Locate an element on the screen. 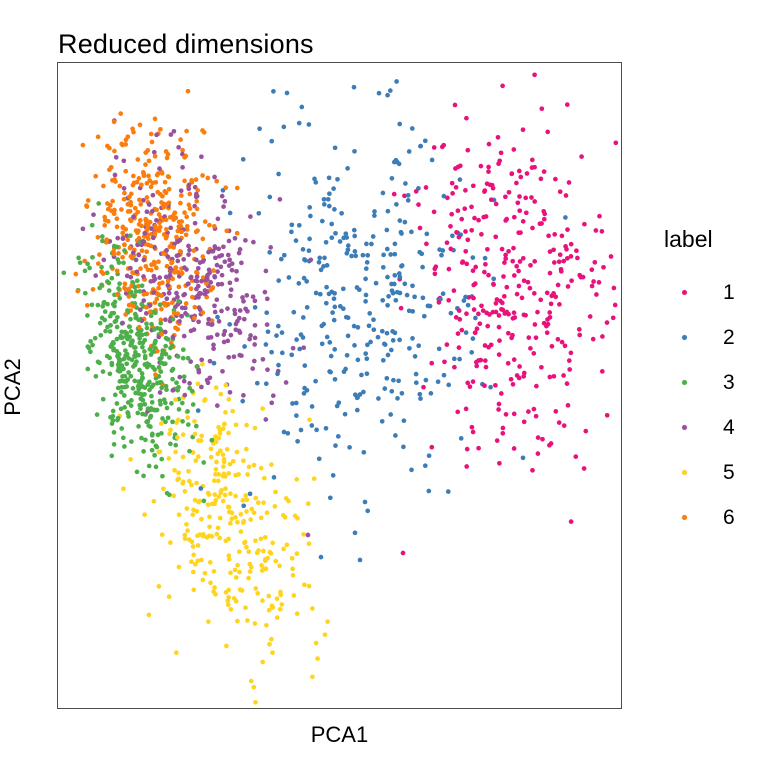  legend-title: label is located at coordinates (688, 239).